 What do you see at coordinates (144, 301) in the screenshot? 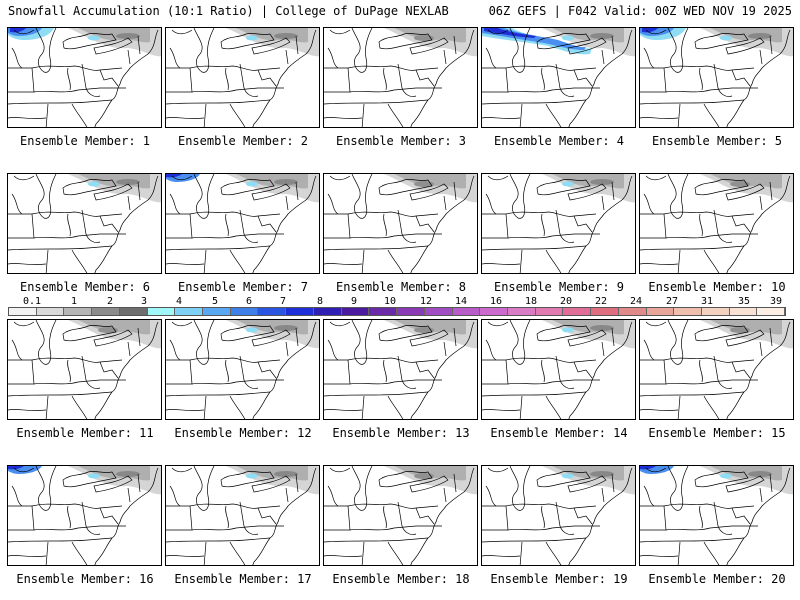
I see `colorbar-tick-label: 3` at bounding box center [144, 301].